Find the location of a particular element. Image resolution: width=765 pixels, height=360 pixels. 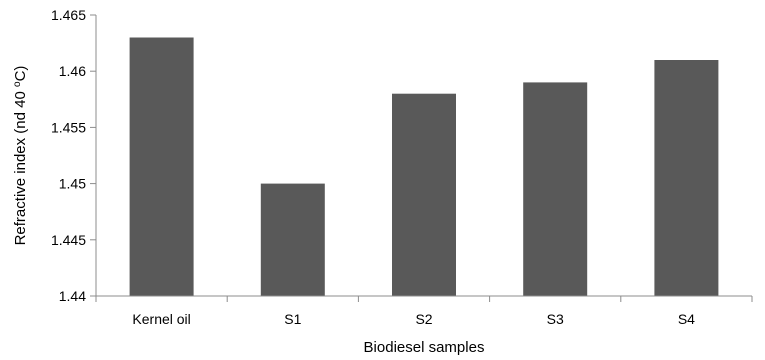

x-tick-label: S1 is located at coordinates (292, 319).